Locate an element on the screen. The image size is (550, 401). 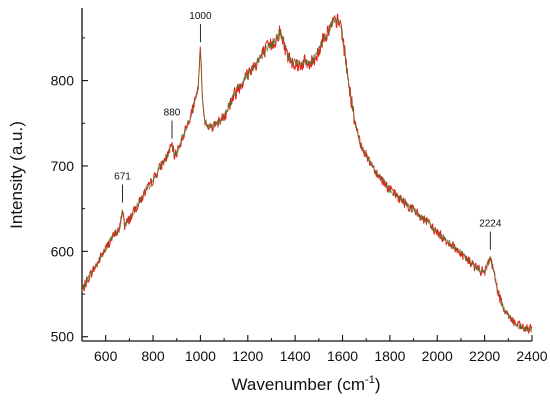
x-tick-label: 600 is located at coordinates (106, 356).